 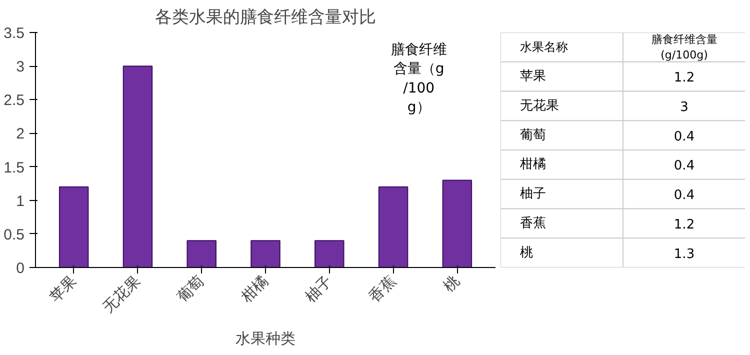 I want to click on category-label: 无花果, so click(x=540, y=106).